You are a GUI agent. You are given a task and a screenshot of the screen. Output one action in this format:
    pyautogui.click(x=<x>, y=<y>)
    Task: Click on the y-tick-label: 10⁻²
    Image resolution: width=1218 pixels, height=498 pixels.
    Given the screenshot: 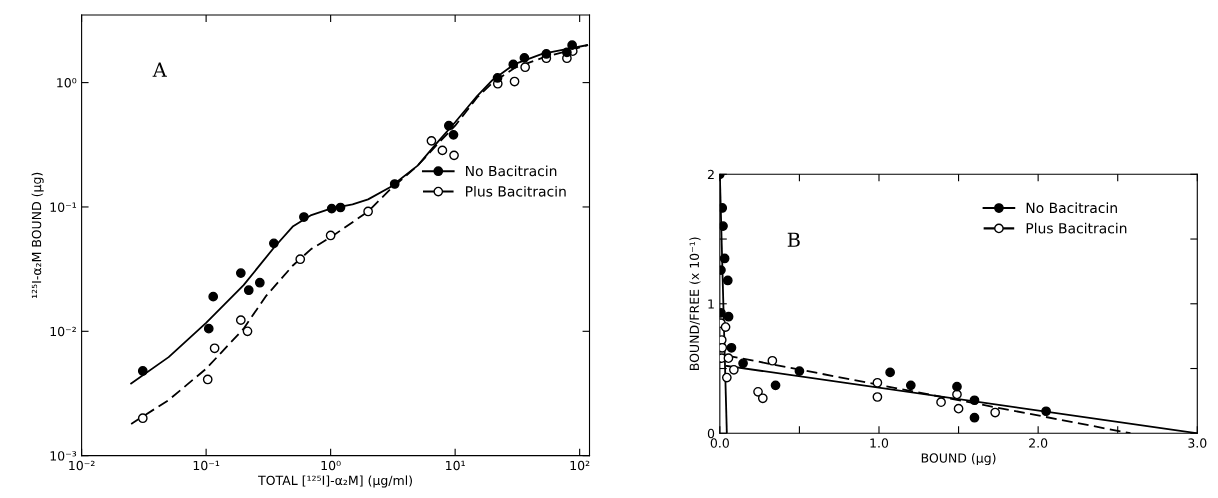 What is the action you would take?
    pyautogui.click(x=63, y=331)
    